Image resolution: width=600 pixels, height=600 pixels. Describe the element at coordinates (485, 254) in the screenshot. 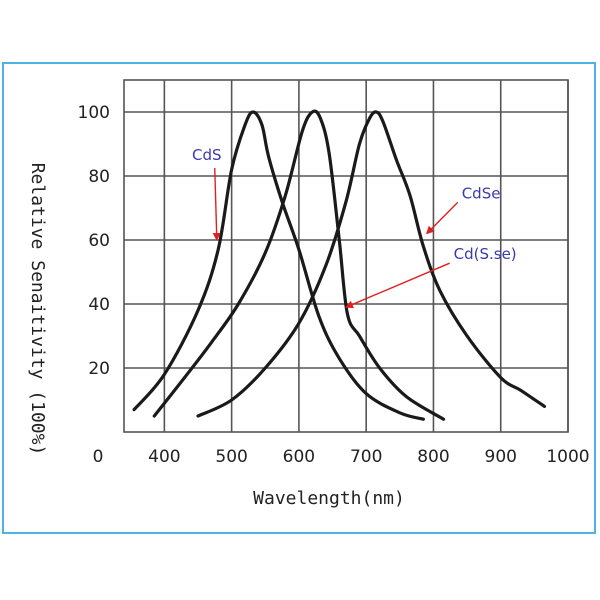

I see `label-cd-s-se: Cd(S.se)` at that location.